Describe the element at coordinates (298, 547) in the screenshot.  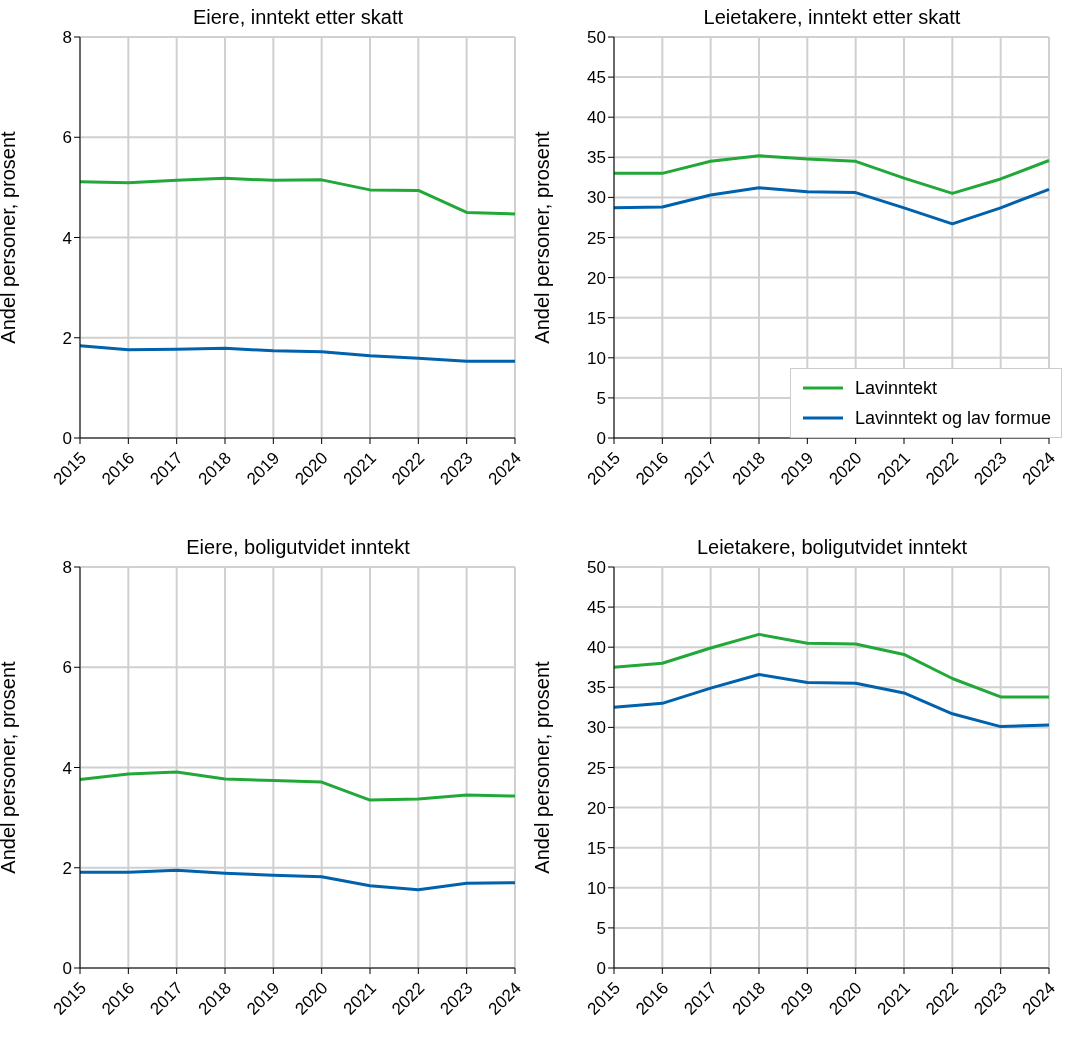
I see `chart-title: Eiere, boligutvidet inntekt` at that location.